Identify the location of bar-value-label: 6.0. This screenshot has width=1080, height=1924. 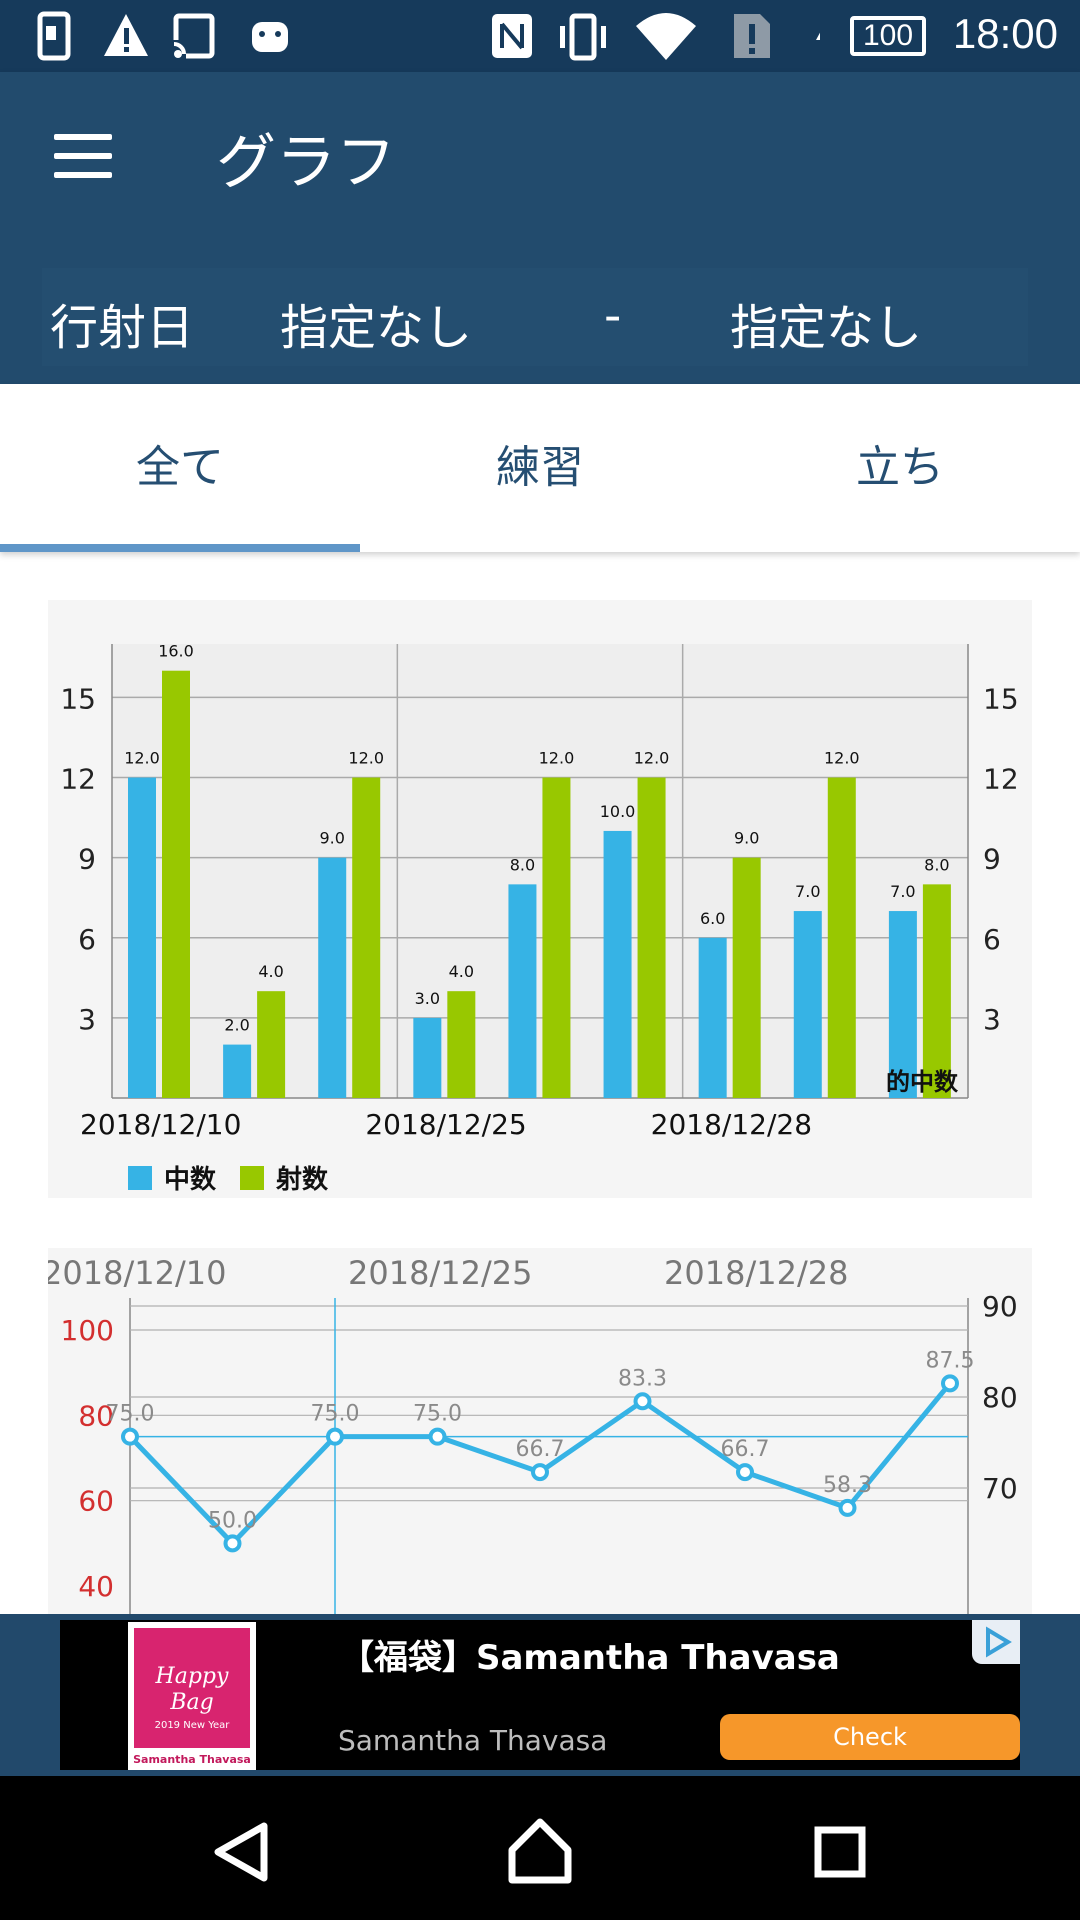
(712, 918).